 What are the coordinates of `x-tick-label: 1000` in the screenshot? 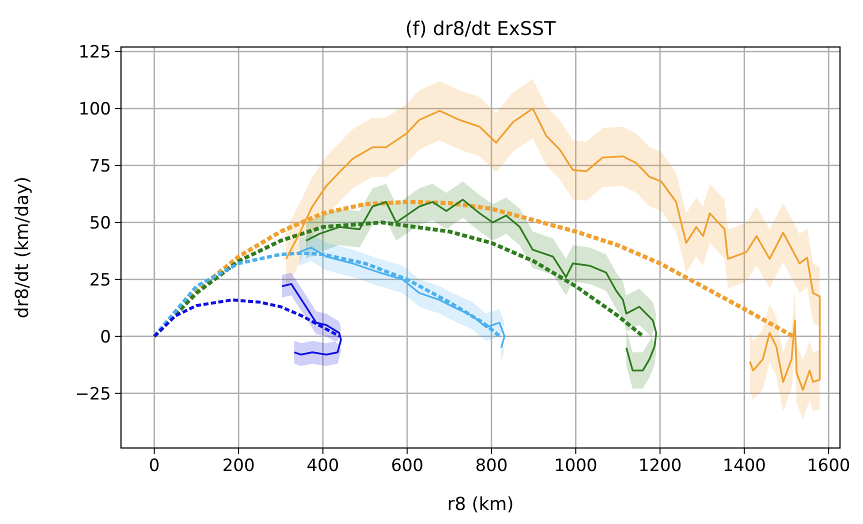 It's located at (576, 466).